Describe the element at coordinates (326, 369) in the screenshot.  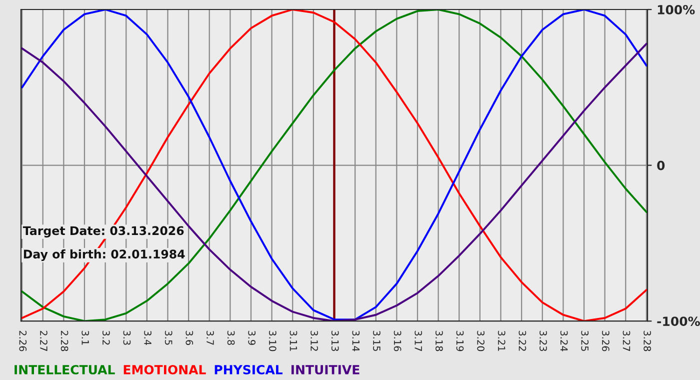
I see `text: INTUITIVE` at that location.